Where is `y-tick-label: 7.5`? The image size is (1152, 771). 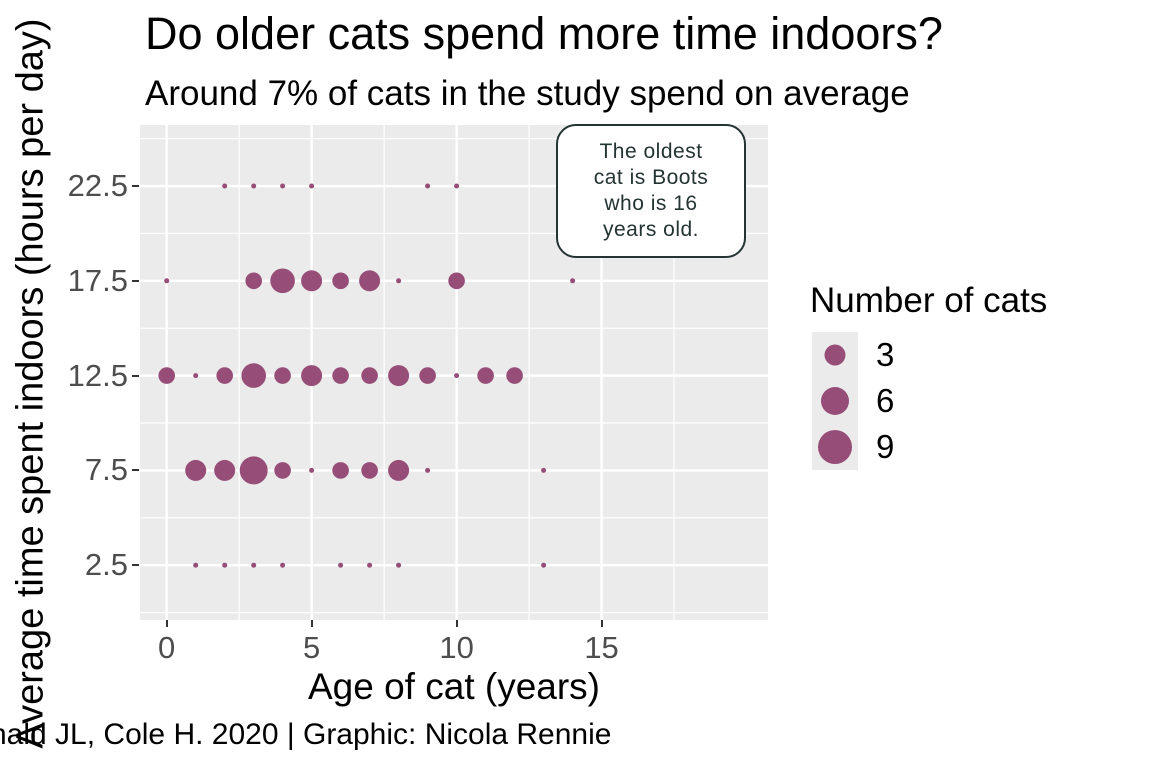 y-tick-label: 7.5 is located at coordinates (106, 470).